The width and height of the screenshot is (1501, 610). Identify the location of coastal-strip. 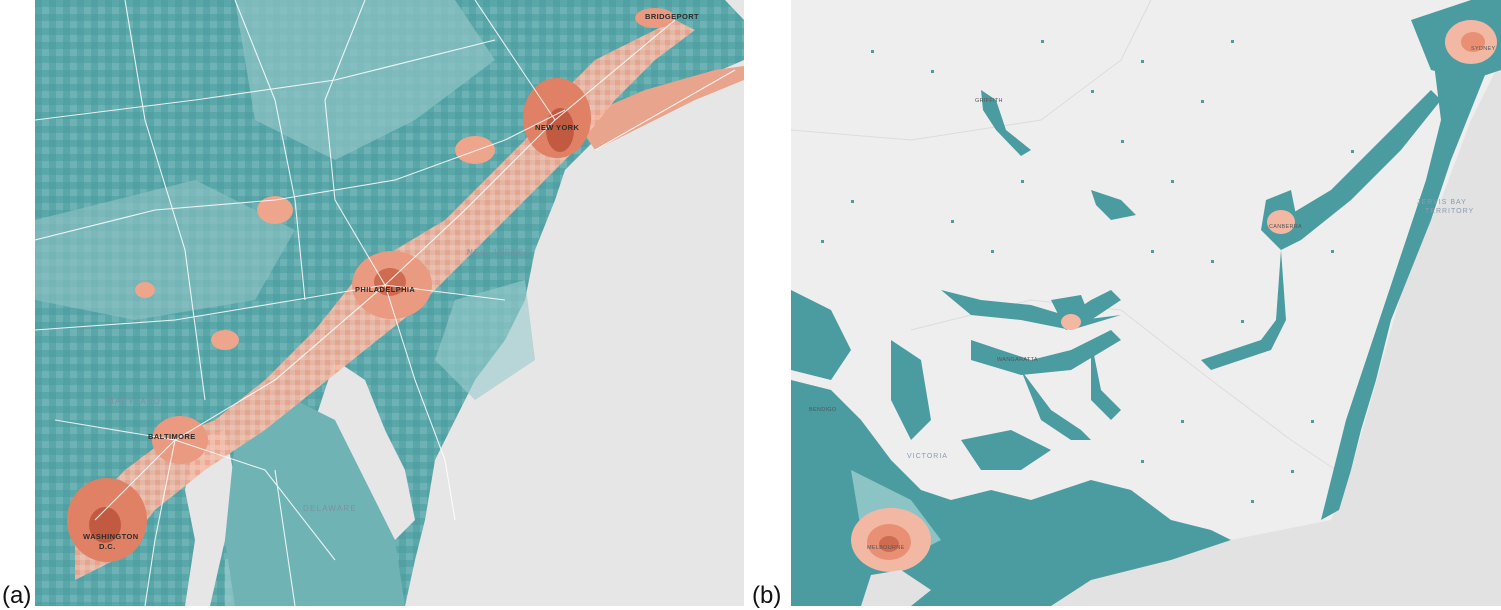
(1406, 275).